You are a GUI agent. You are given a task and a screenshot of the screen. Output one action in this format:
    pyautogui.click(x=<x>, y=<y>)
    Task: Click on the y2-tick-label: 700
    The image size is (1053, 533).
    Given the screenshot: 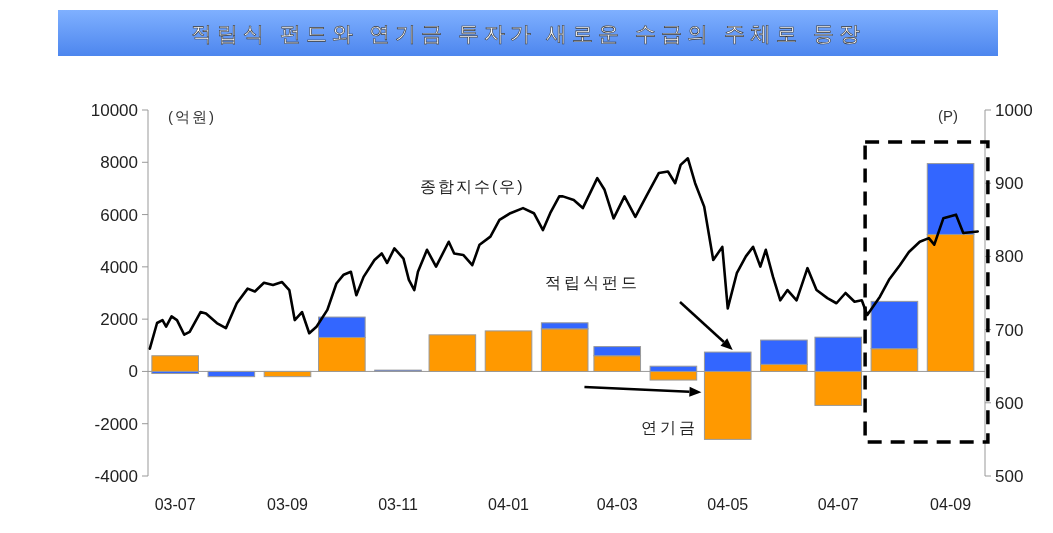 What is the action you would take?
    pyautogui.click(x=1009, y=330)
    